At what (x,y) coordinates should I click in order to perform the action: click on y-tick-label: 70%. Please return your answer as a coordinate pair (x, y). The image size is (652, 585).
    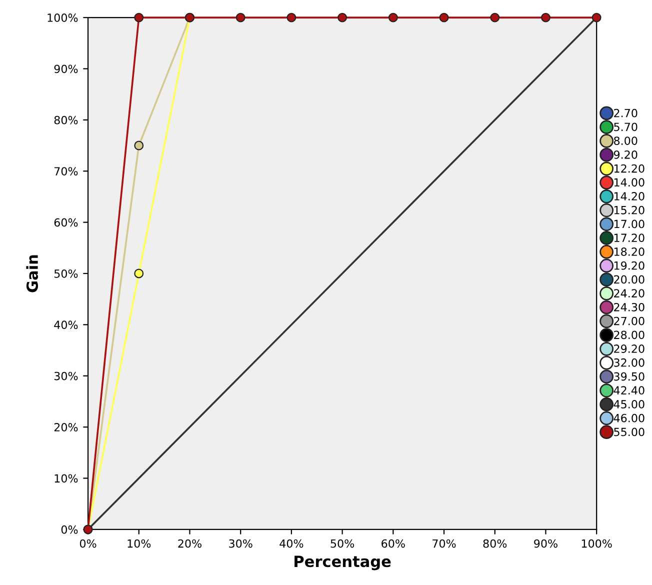
    Looking at the image, I should click on (66, 171).